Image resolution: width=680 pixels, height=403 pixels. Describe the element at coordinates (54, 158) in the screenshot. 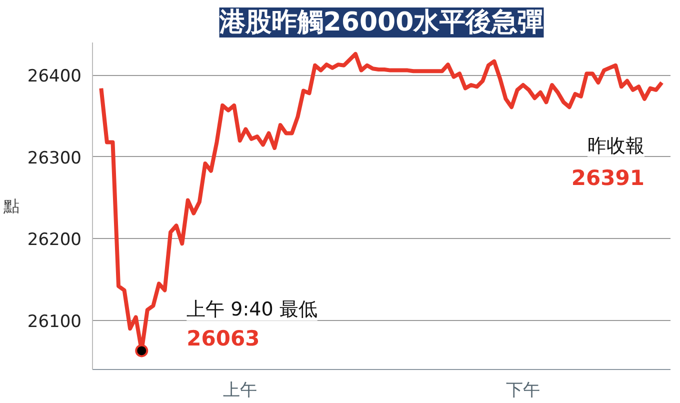

I see `y-tick-label: 26300` at that location.